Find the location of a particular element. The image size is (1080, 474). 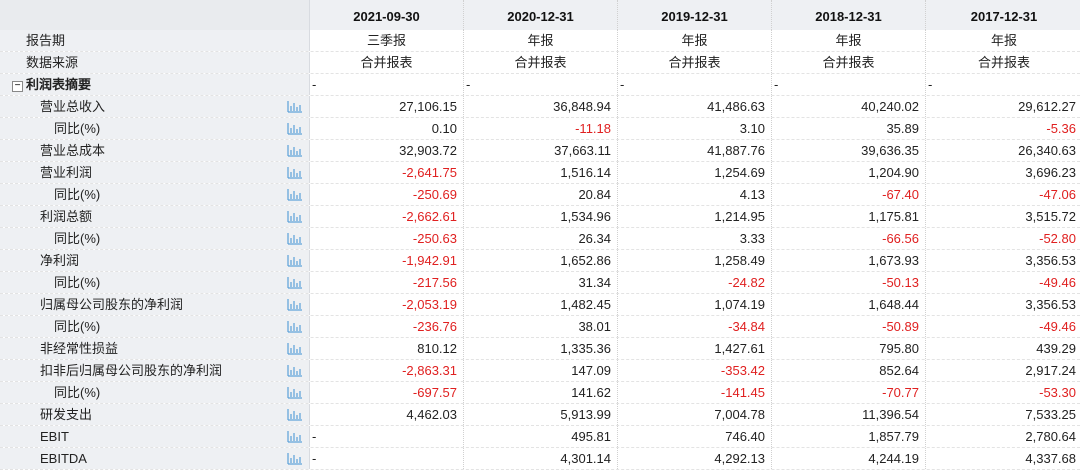

collapse-toggle-icon: − is located at coordinates (17, 86).